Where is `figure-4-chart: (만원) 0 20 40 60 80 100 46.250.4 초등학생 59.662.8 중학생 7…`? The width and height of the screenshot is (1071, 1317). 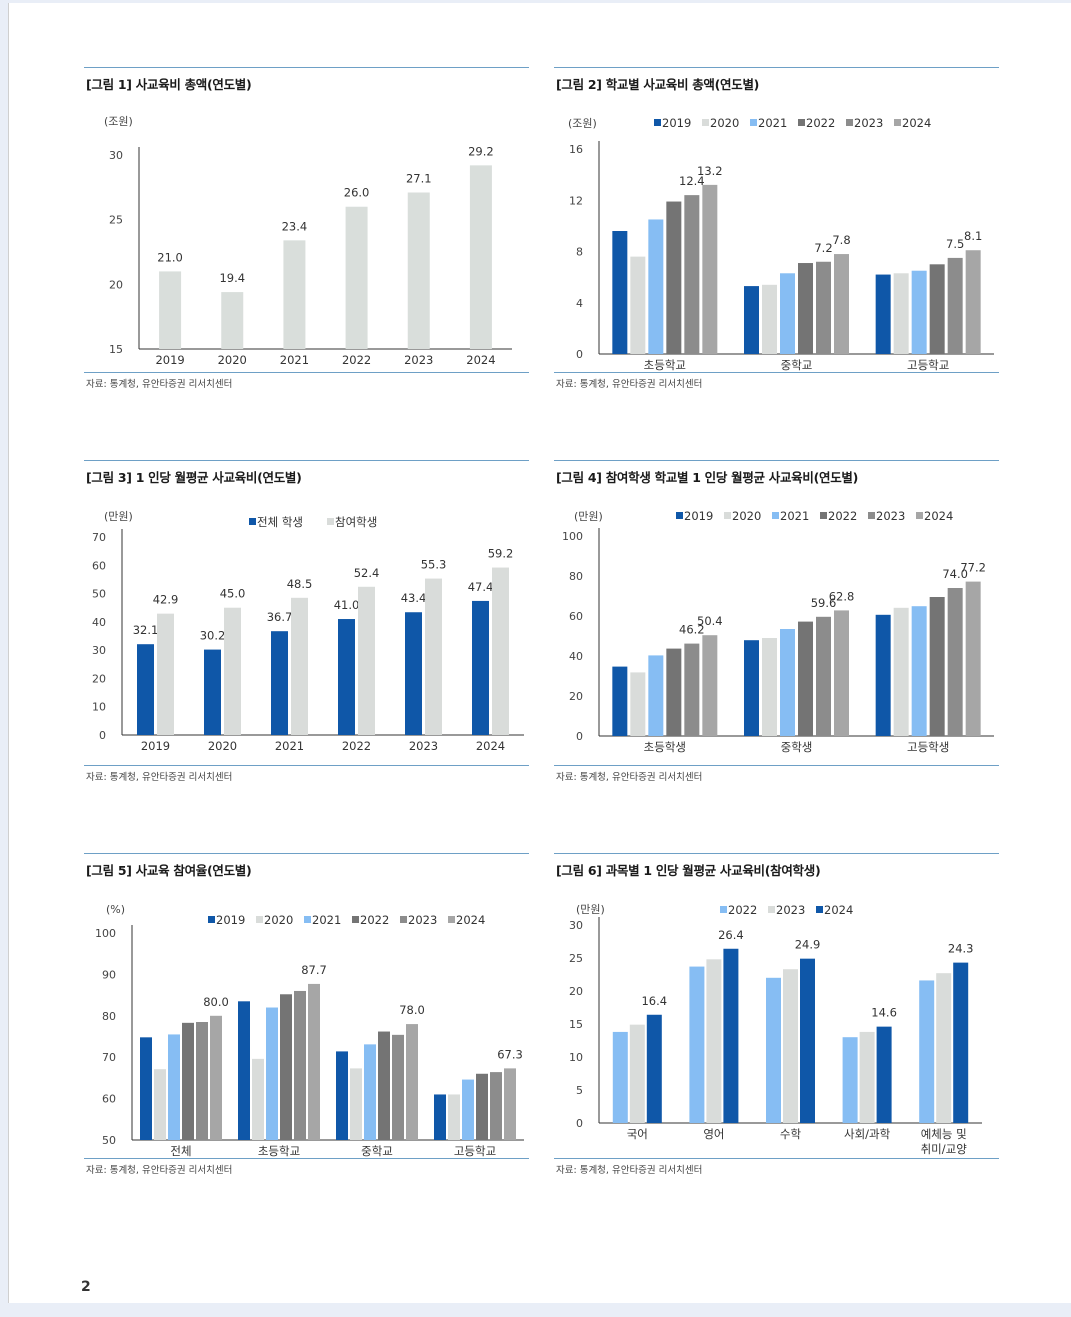 figure-4-chart: (만원) 0 20 40 60 80 100 46.250.4 초등학생 59.662.8 중학생 7… is located at coordinates (778, 631).